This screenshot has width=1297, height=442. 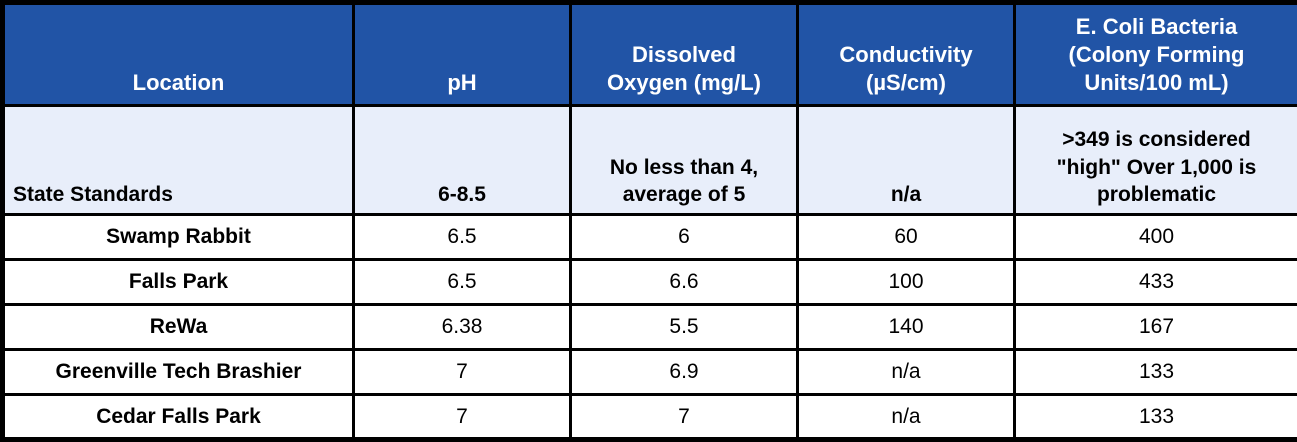 What do you see at coordinates (178, 237) in the screenshot?
I see `cell-location: Swamp Rabbit` at bounding box center [178, 237].